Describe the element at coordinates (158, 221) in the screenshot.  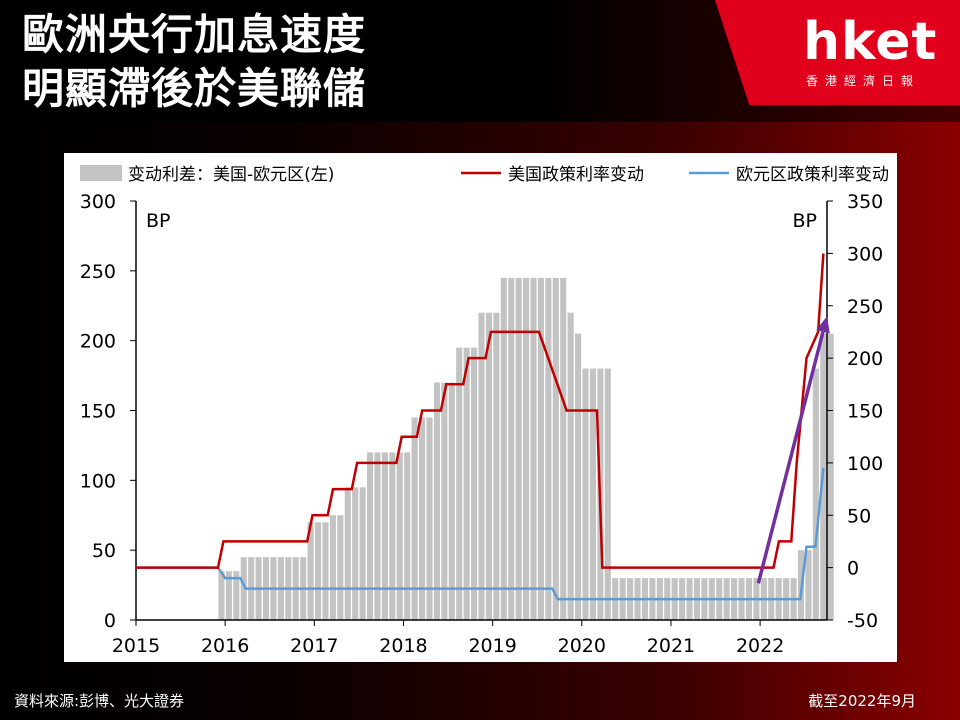
I see `y-left-unit: BP` at that location.